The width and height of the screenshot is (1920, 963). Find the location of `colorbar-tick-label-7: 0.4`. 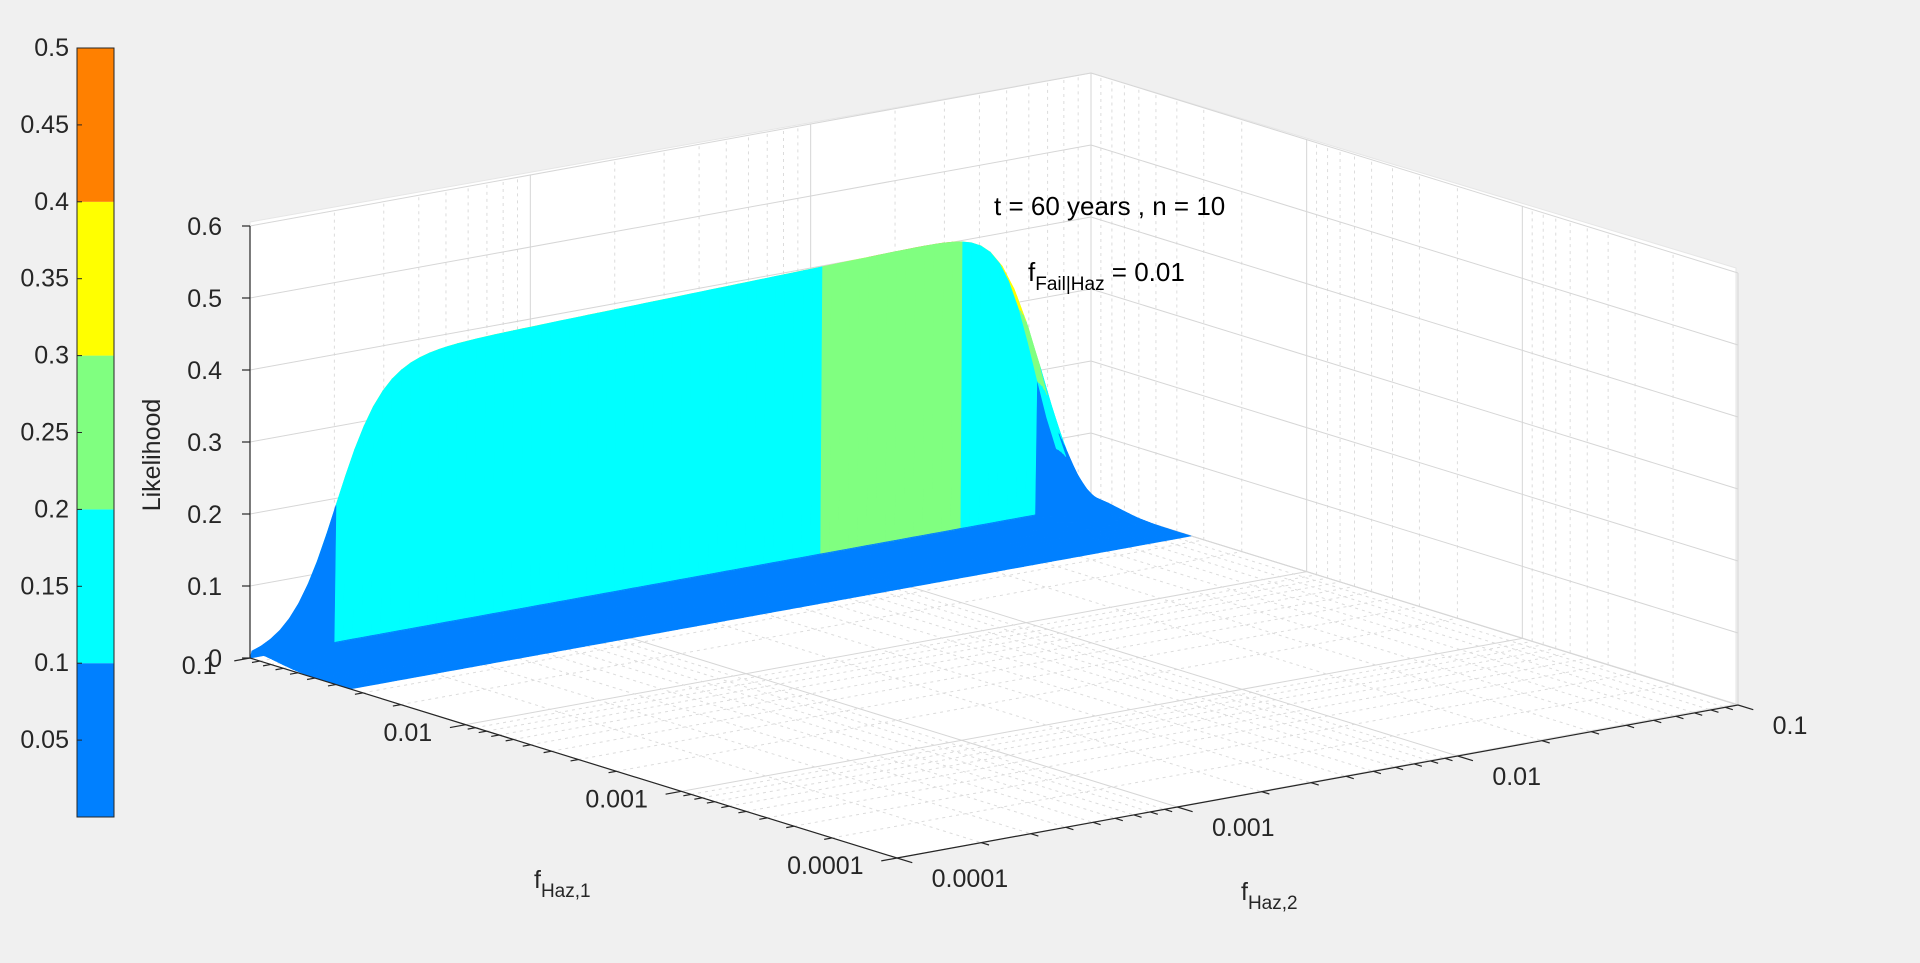

colorbar-tick-label-7: 0.4 is located at coordinates (51, 202).